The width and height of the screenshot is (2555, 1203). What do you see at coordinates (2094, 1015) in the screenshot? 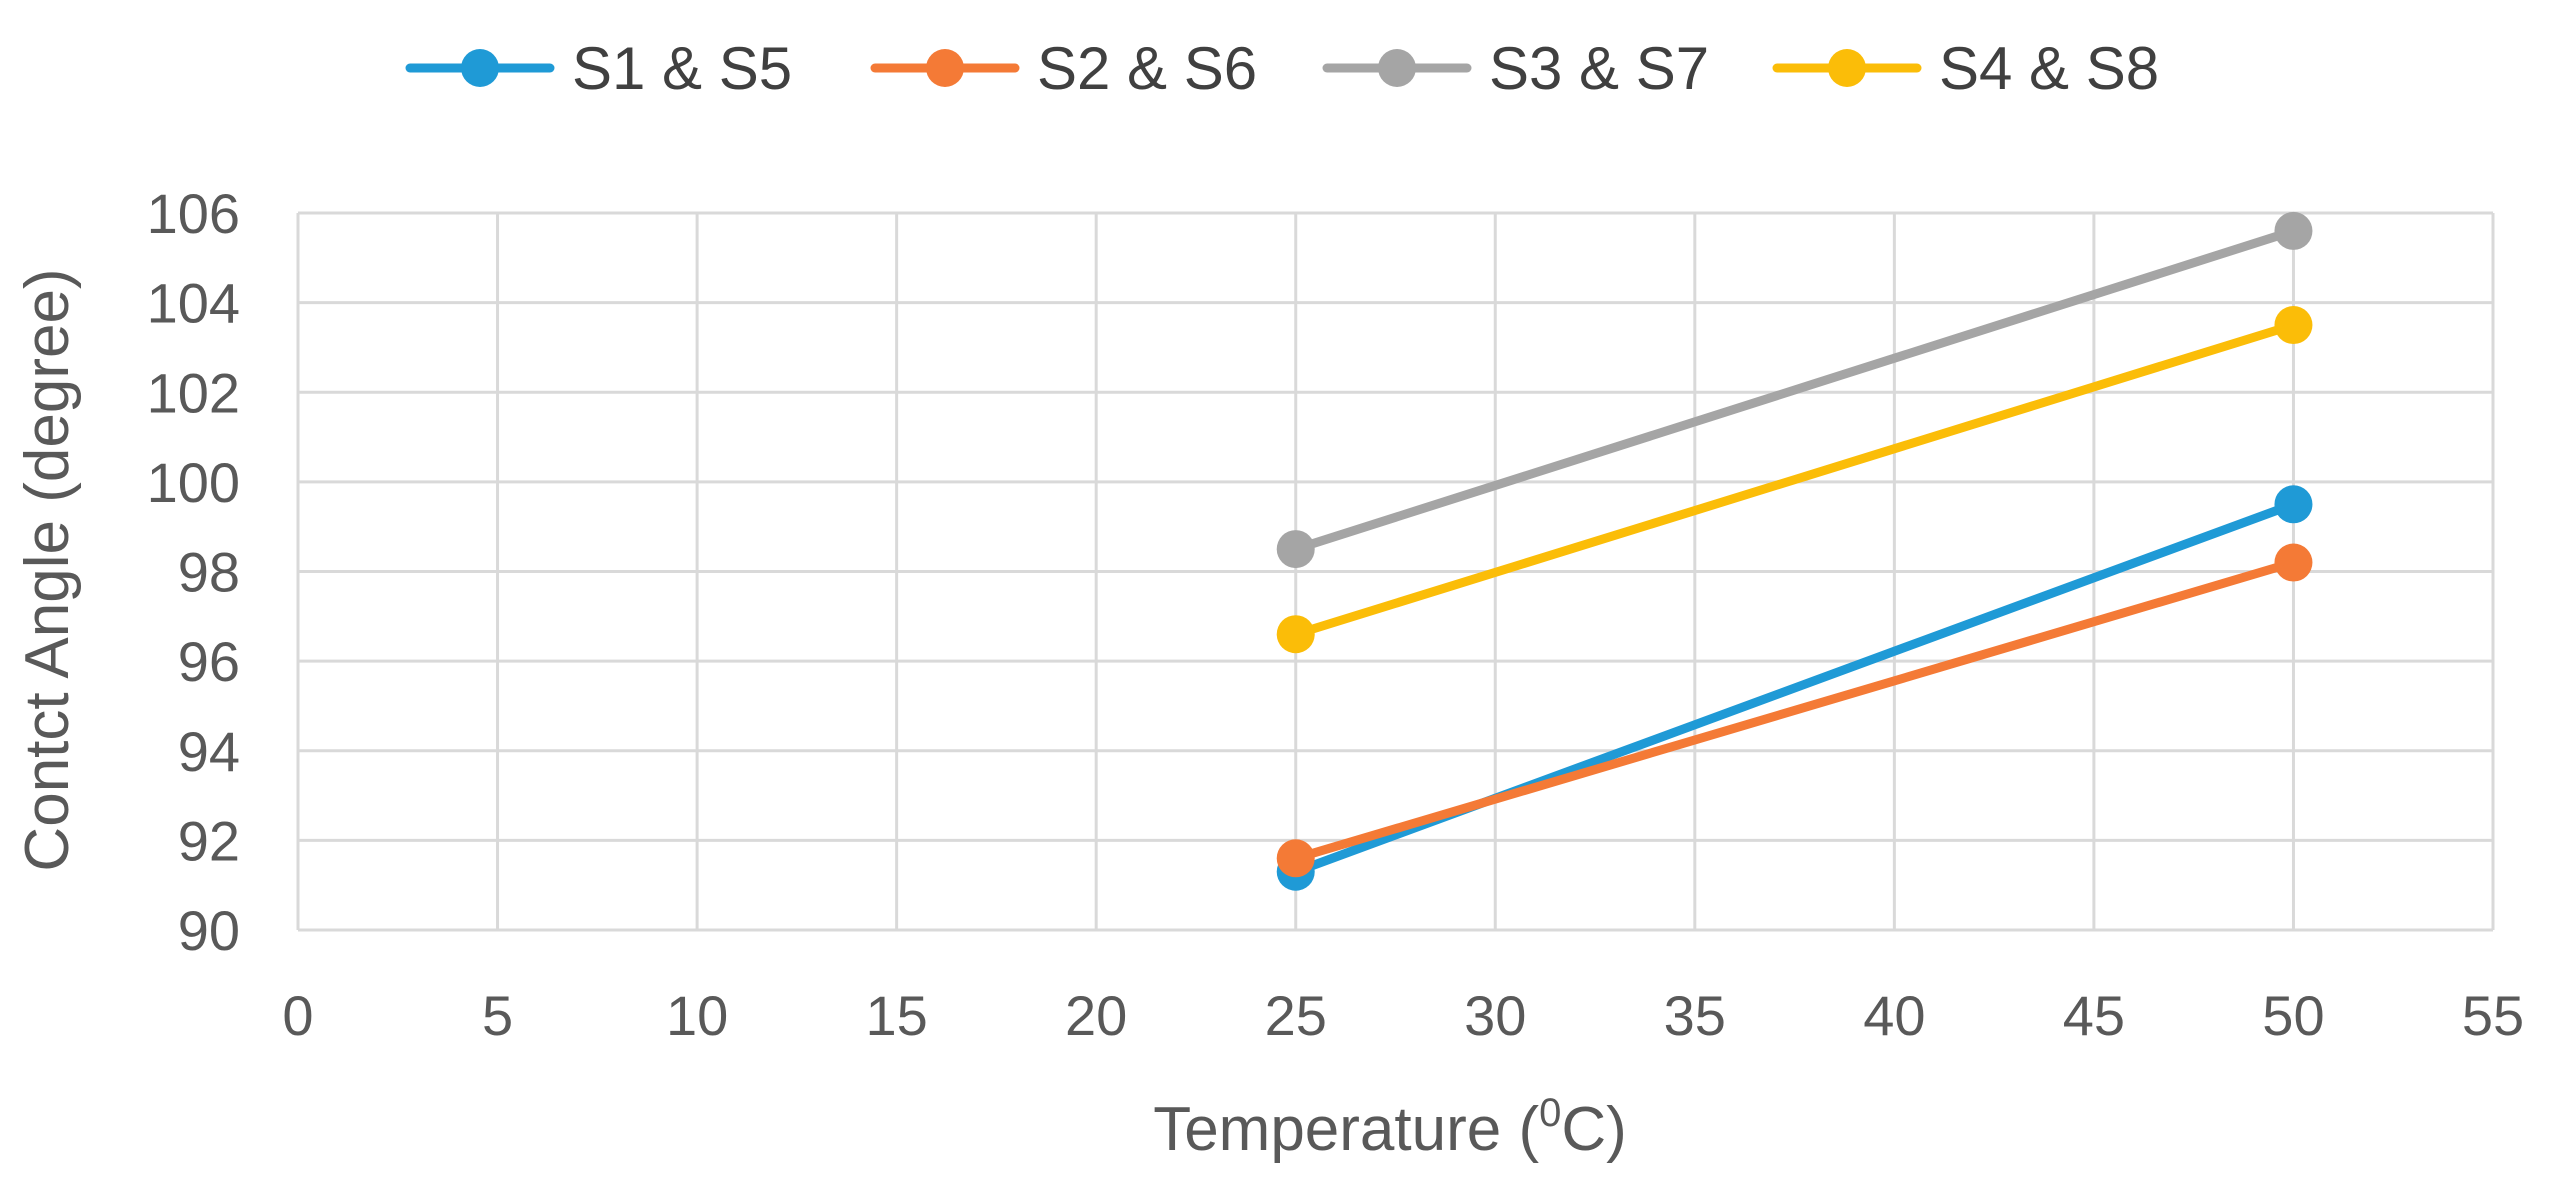
I see `x-tick-label: 45` at bounding box center [2094, 1015].